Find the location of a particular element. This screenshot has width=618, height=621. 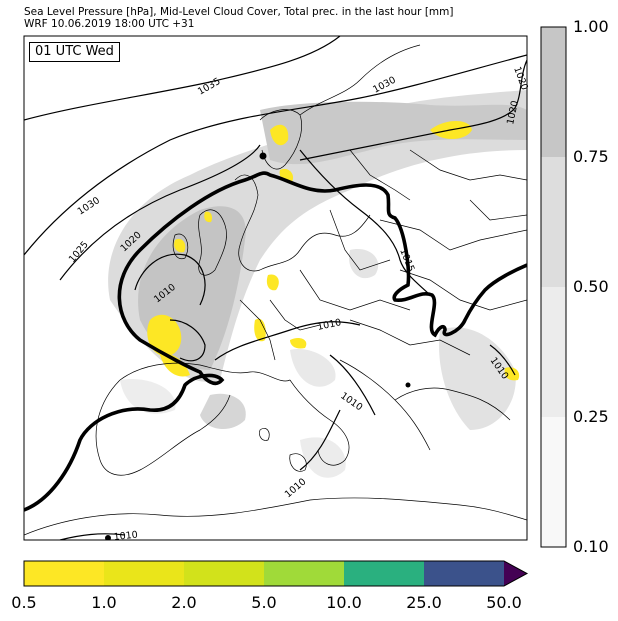

precip-tick: 50.0 is located at coordinates (504, 602).